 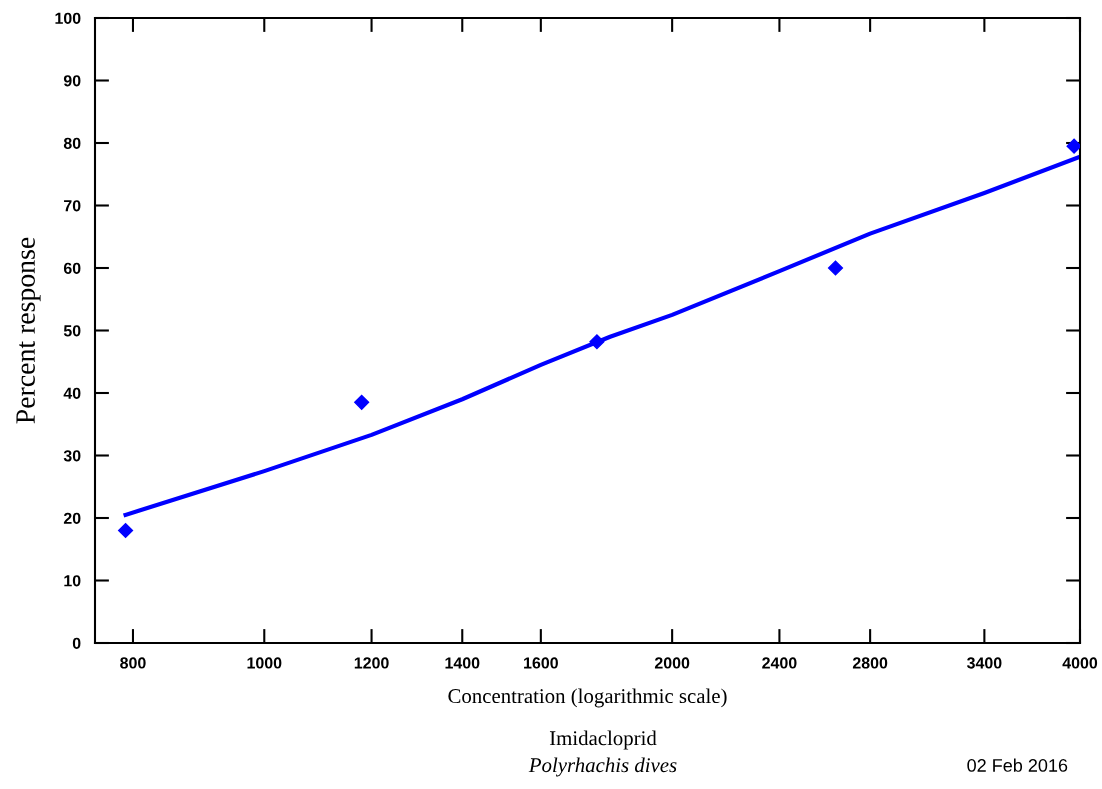 I want to click on text: 02 Feb 2016, so click(x=1017, y=765).